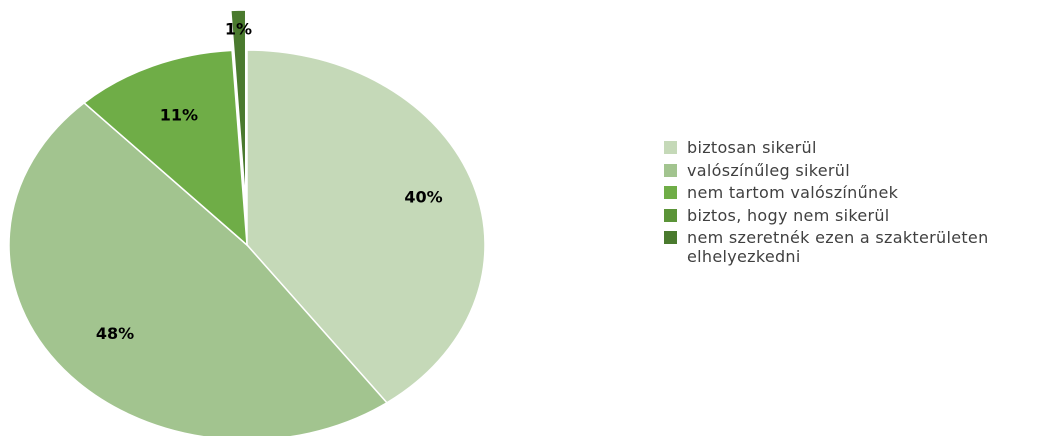 The height and width of the screenshot is (436, 1056). What do you see at coordinates (859, 147) in the screenshot?
I see `legend-item-biztosan-sikerul: biztosan sikerül` at bounding box center [859, 147].